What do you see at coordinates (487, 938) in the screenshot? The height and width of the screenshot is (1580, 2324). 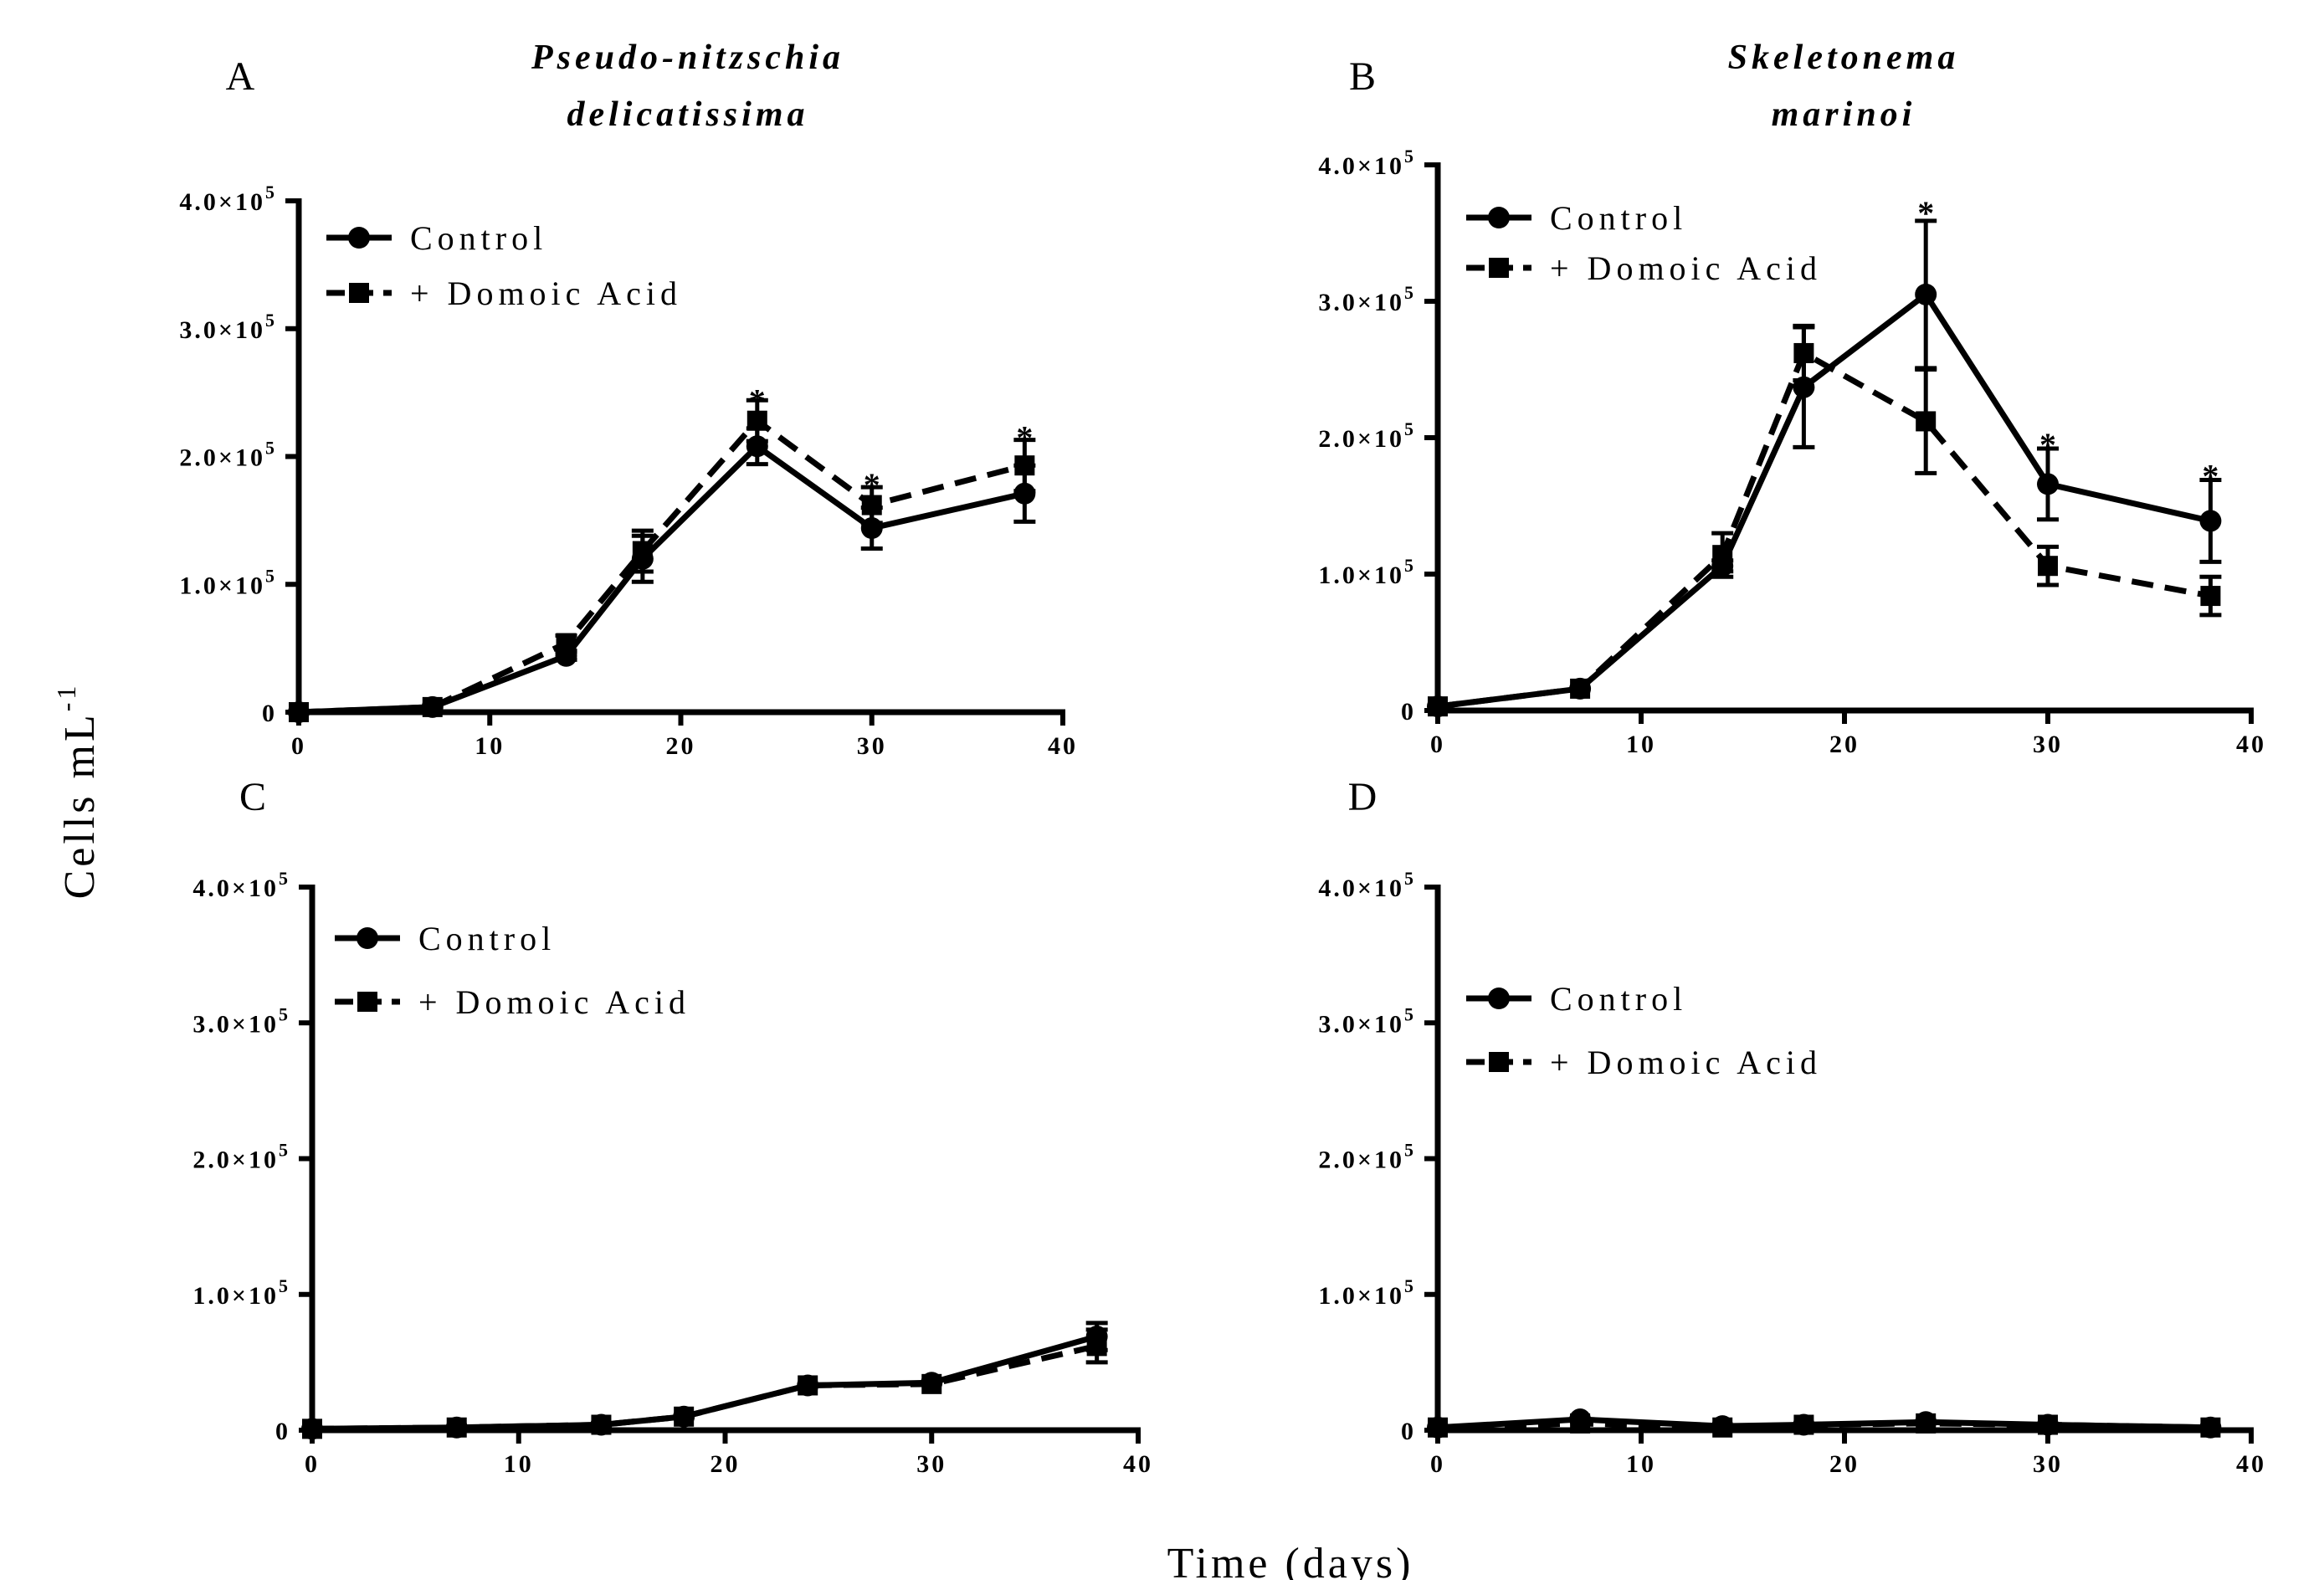 I see `legend-label-control-c: Control` at bounding box center [487, 938].